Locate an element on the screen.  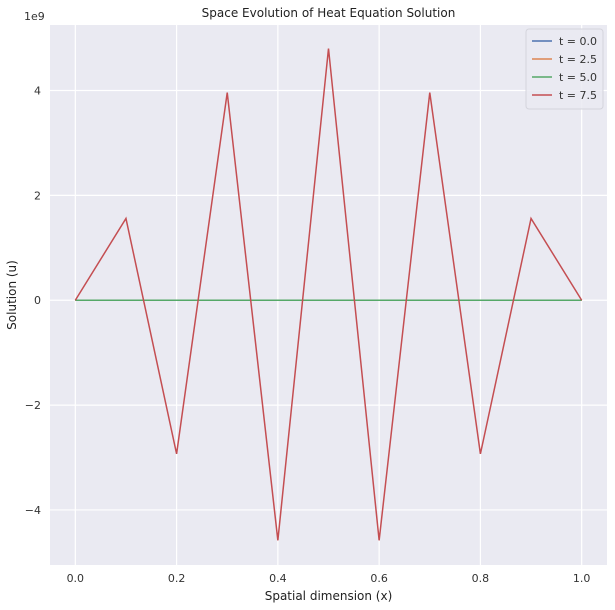
y-tick-label: 0 is located at coordinates (37, 300).